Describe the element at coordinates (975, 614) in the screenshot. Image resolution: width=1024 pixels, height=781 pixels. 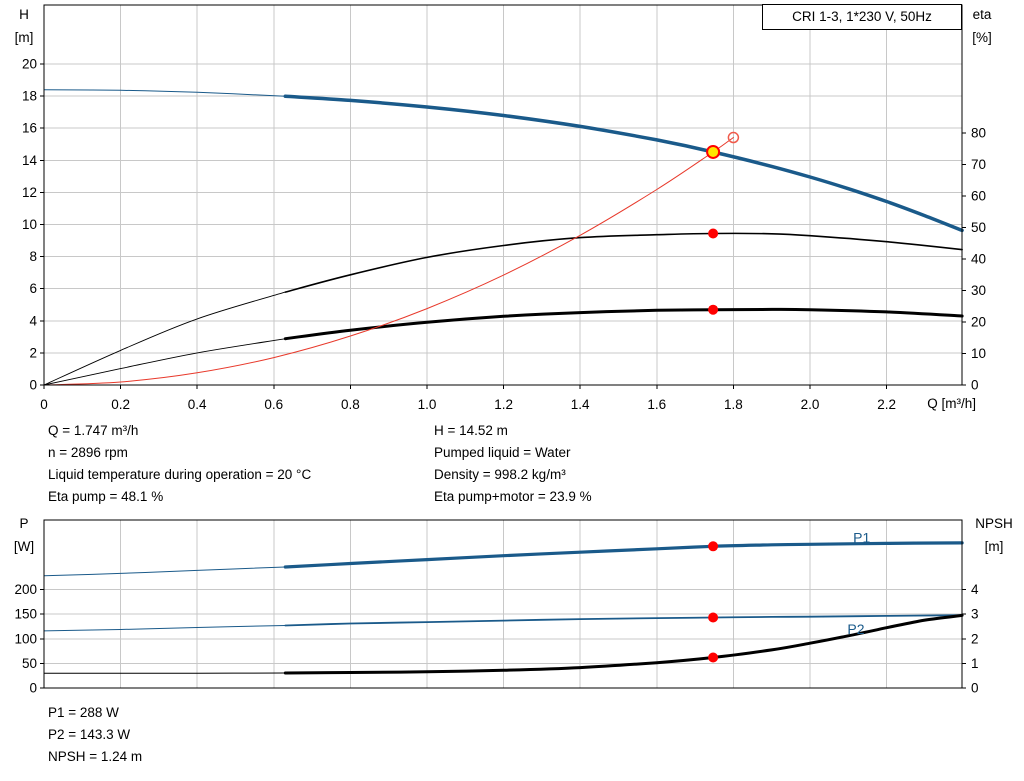
I see `right-axis-tick-label: 3` at that location.